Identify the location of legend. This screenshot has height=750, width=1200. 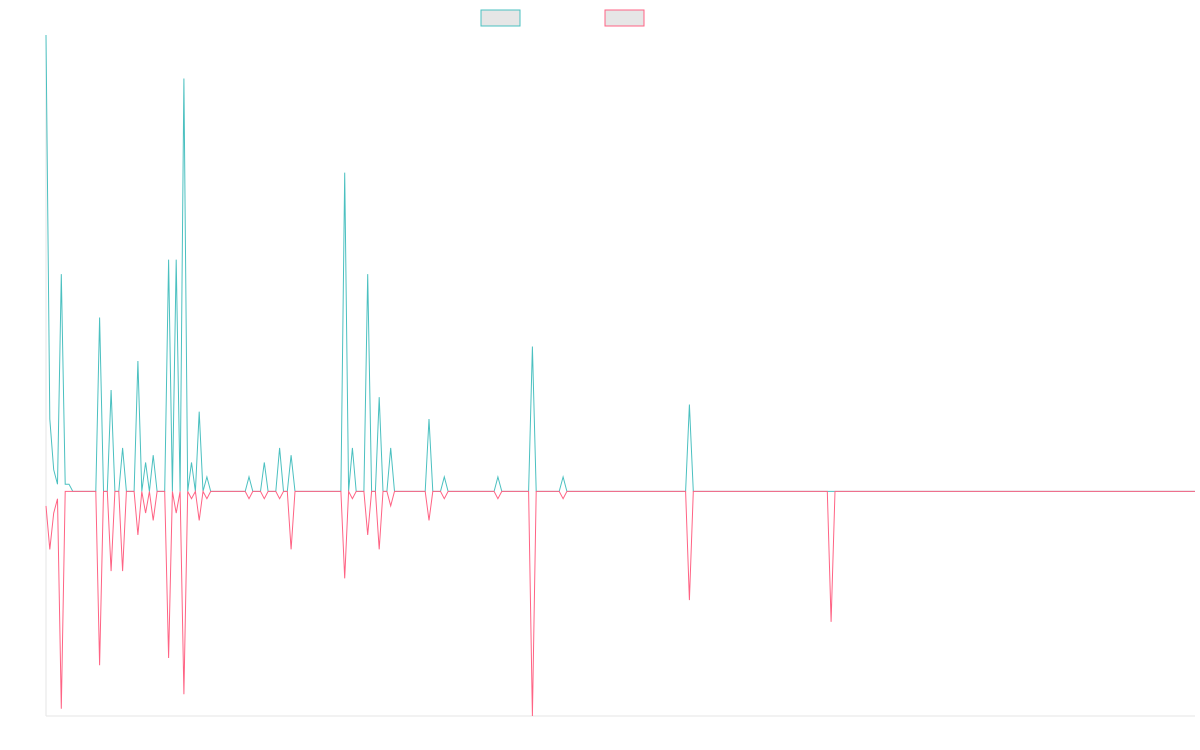
(562, 18).